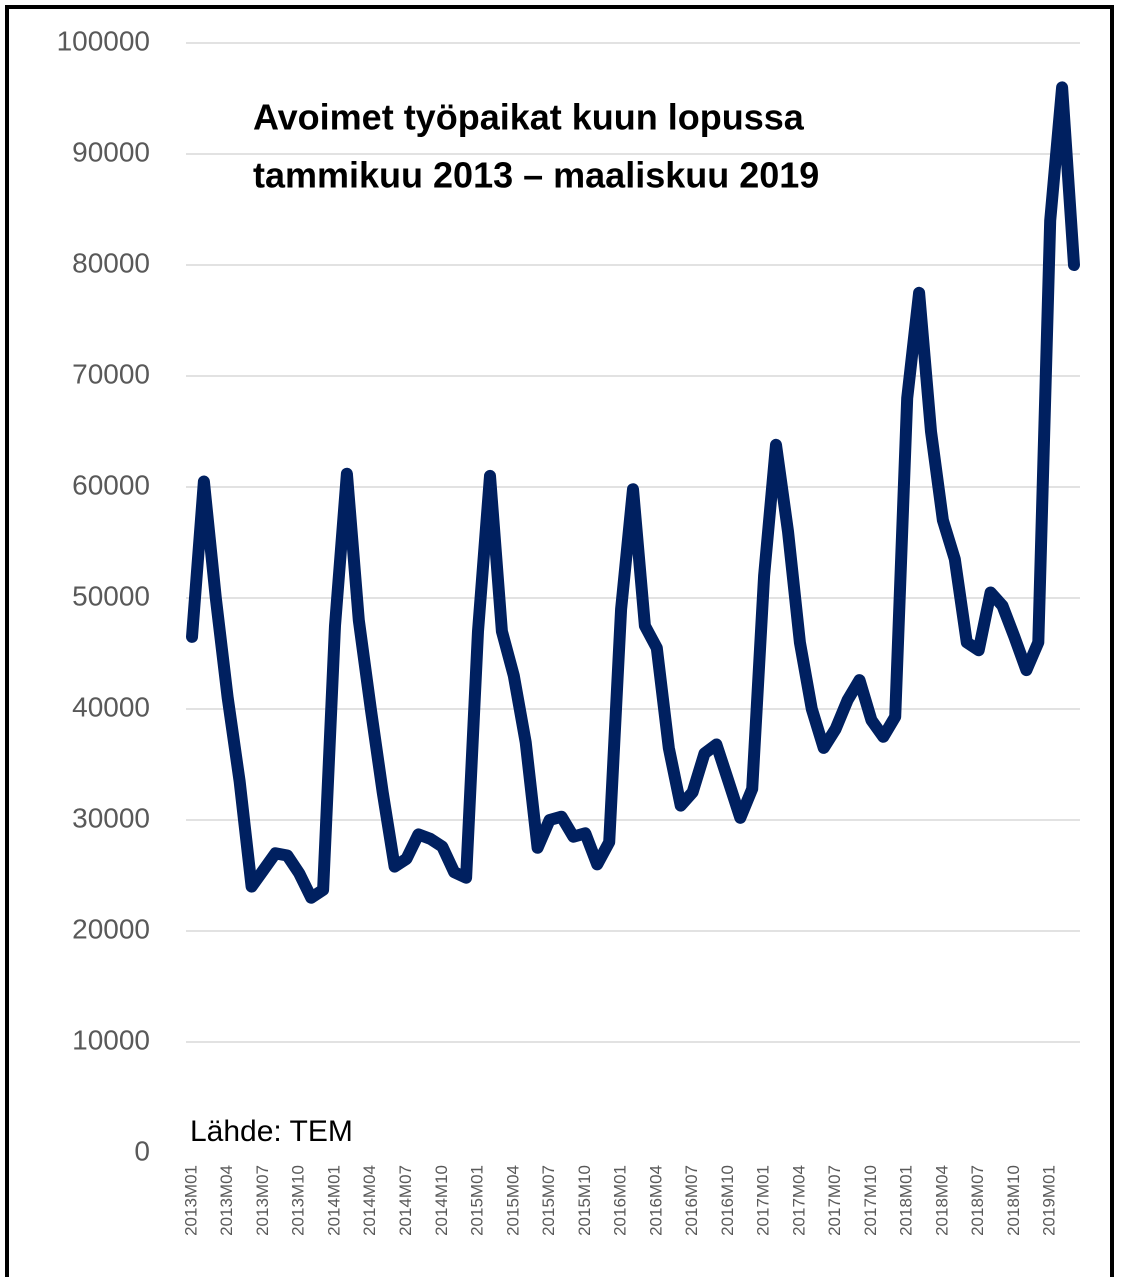  What do you see at coordinates (142, 1150) in the screenshot?
I see `y-tick-label: 0` at bounding box center [142, 1150].